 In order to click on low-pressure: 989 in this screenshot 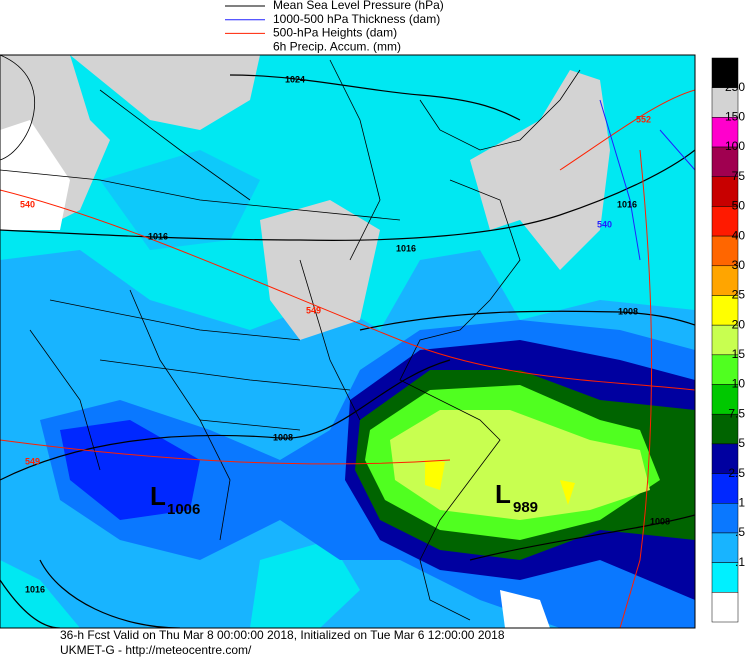, I will do `click(525, 507)`.